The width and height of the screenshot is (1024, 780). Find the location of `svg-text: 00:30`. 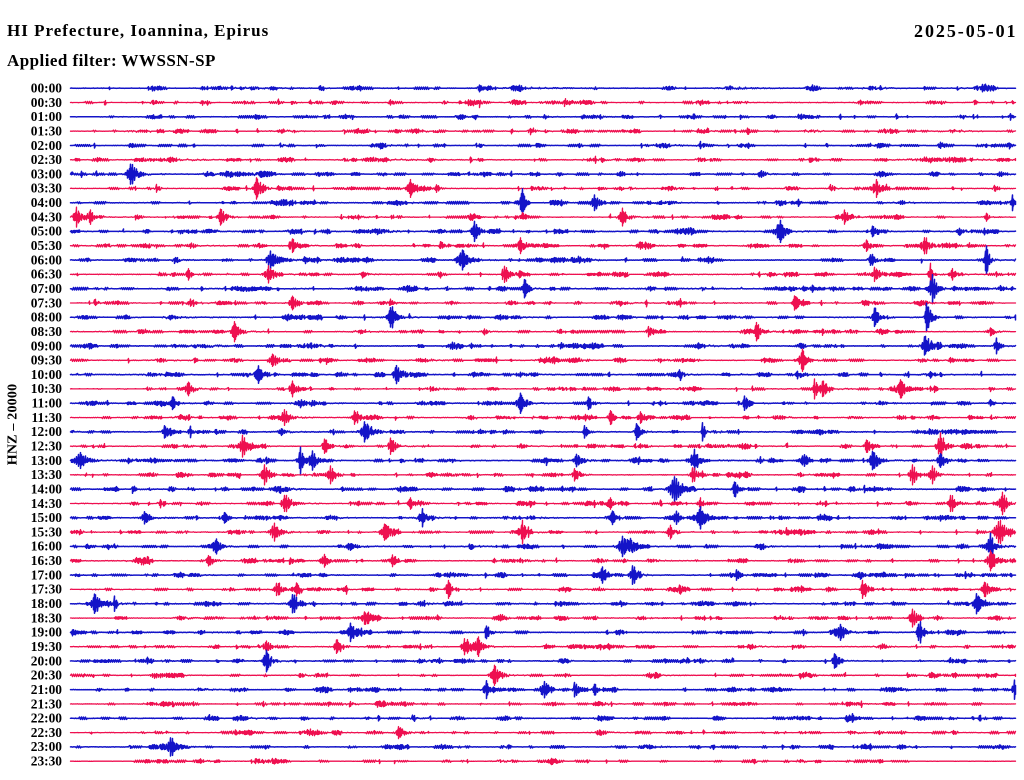

svg-text: 00:30 is located at coordinates (47, 102).